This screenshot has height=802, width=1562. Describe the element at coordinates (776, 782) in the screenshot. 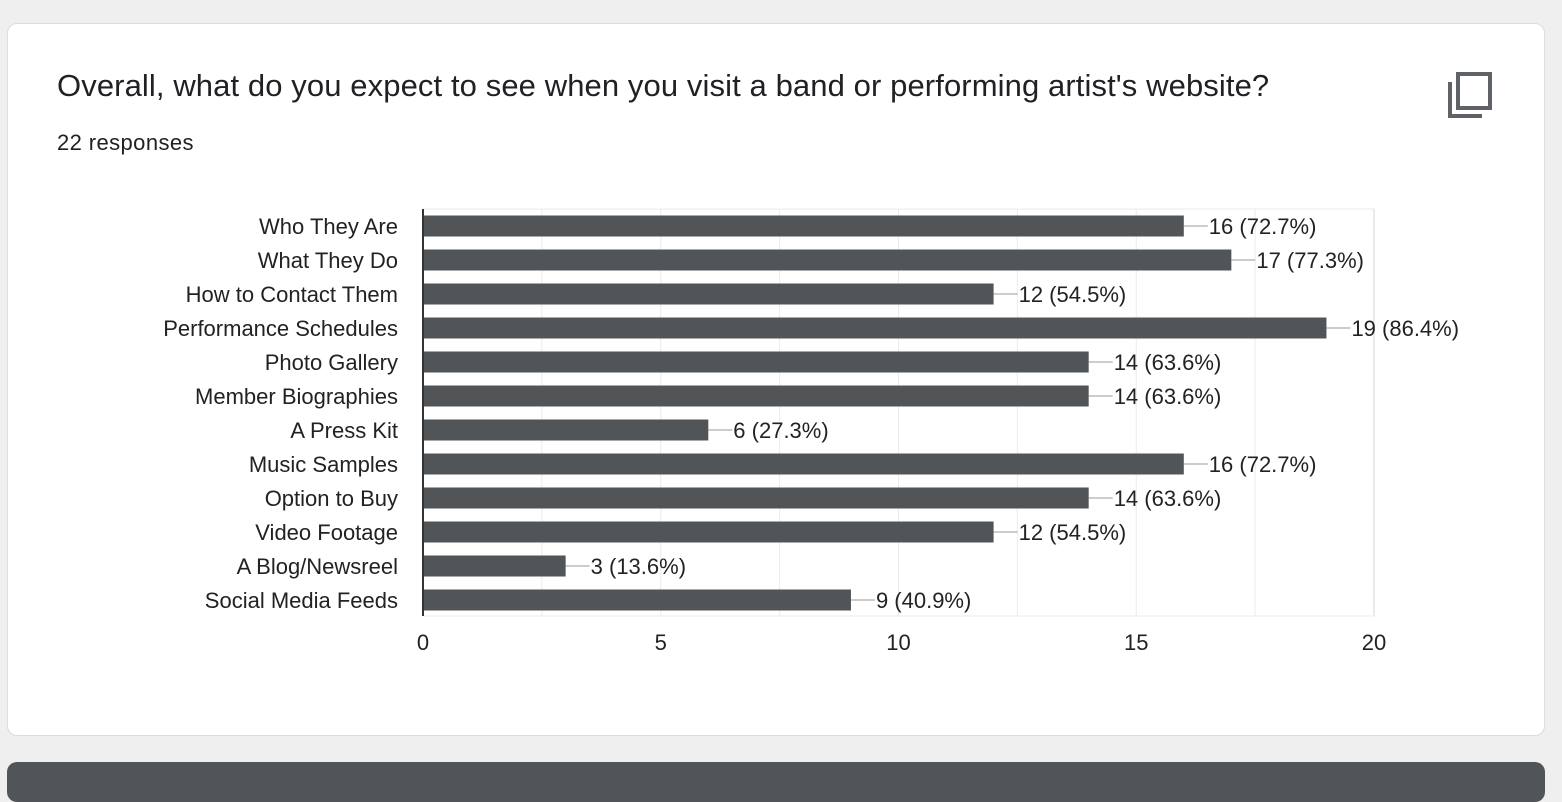

I see `next-question-card` at that location.